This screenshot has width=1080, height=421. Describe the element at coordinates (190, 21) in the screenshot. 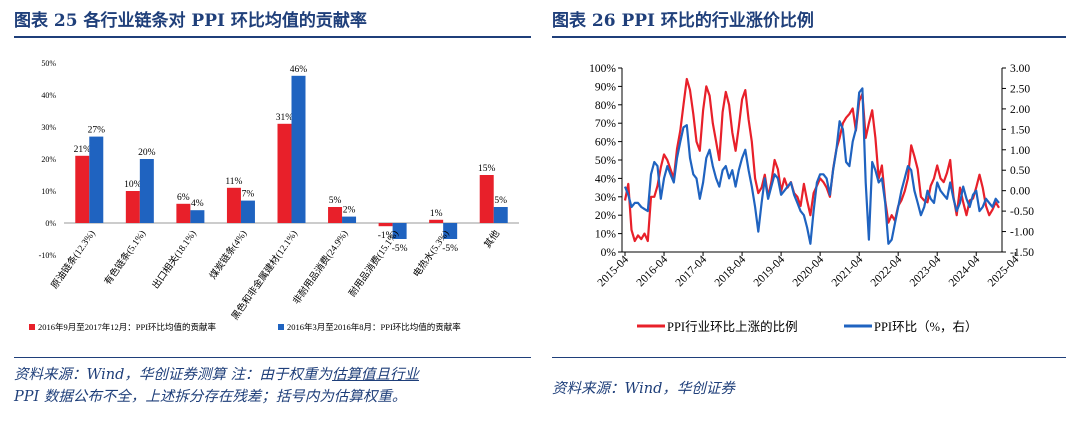

I see `chart-25-title: 图表 25 各行业链条对 PPI 环比均值的贡献率` at that location.